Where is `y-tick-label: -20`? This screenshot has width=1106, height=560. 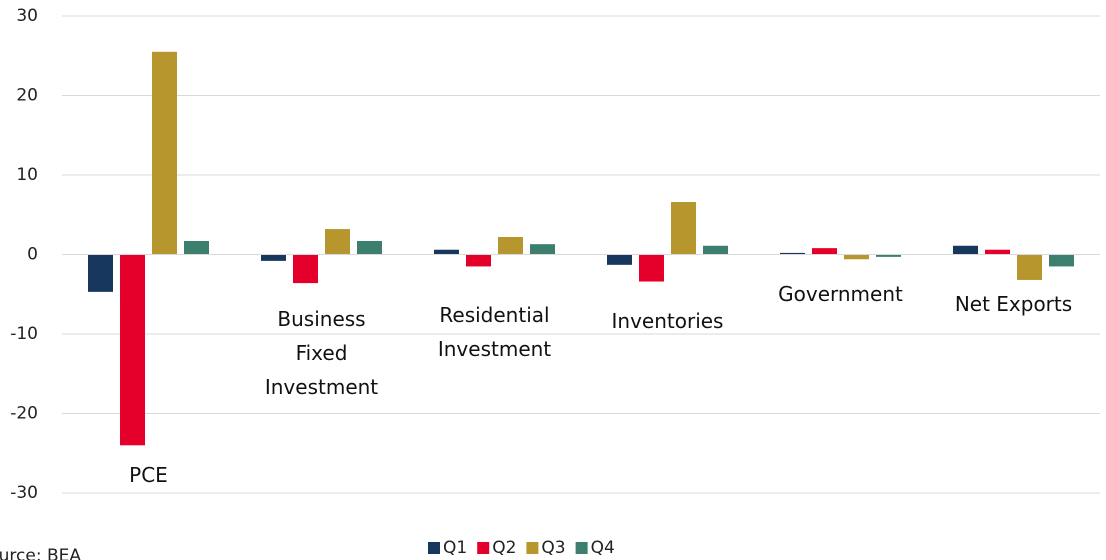 y-tick-label: -20 is located at coordinates (24, 414).